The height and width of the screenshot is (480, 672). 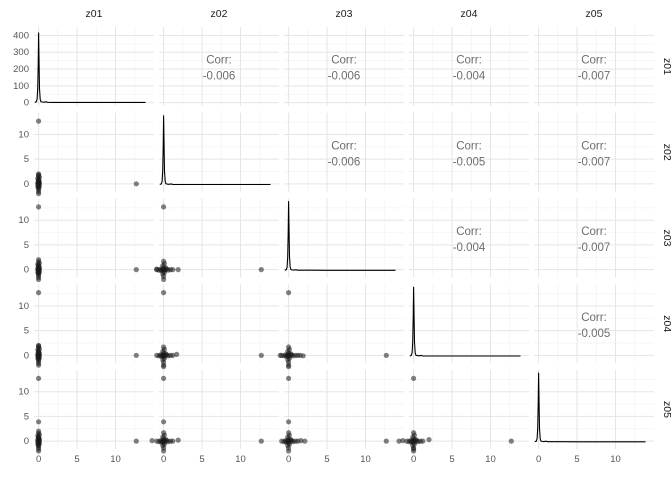 I want to click on scatter-z04-vs-z02, so click(x=209, y=330).